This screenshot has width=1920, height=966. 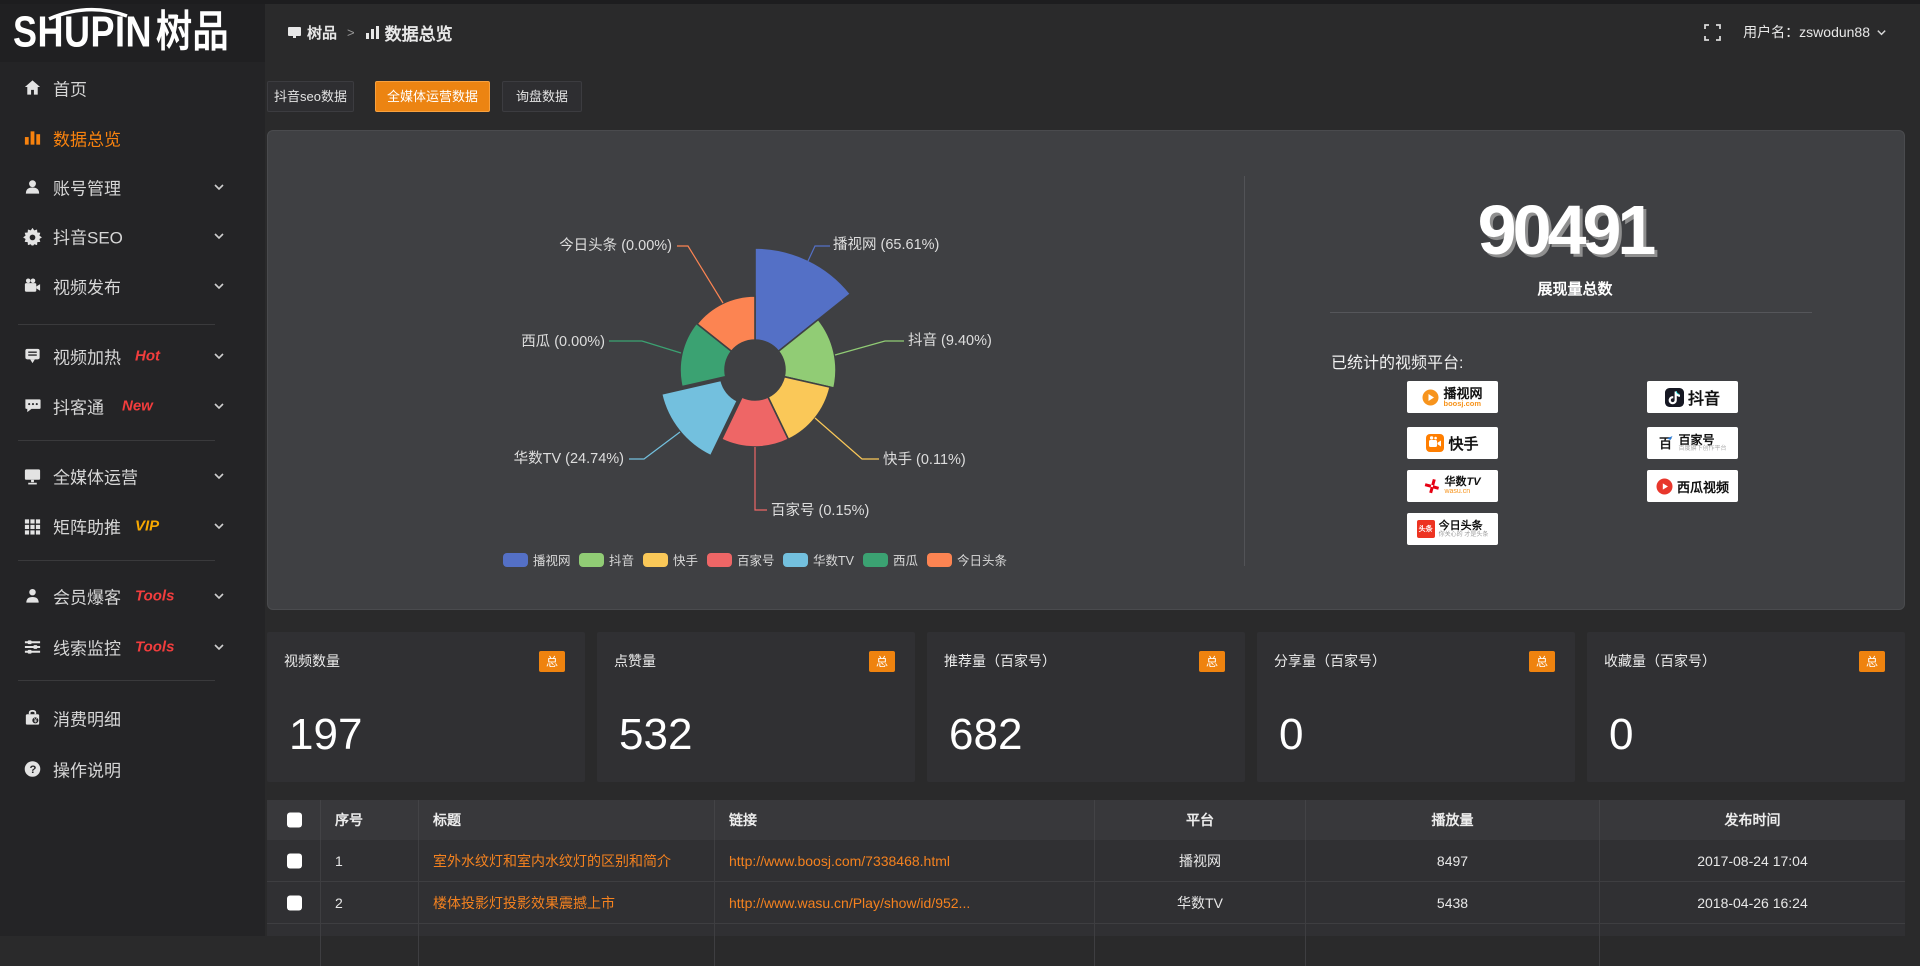 What do you see at coordinates (1665, 443) in the screenshot?
I see `svg-text: 百` at bounding box center [1665, 443].